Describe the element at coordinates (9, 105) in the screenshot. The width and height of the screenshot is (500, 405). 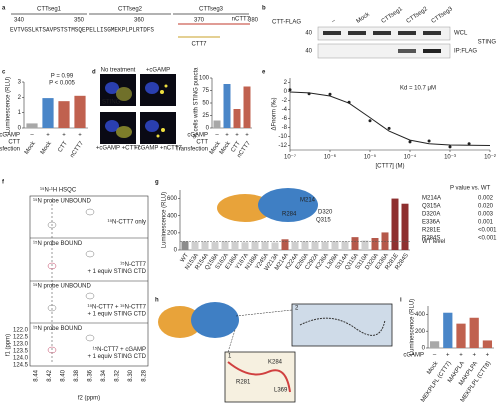
I see `y-axis-label: Luminescence (RLU)` at that location.